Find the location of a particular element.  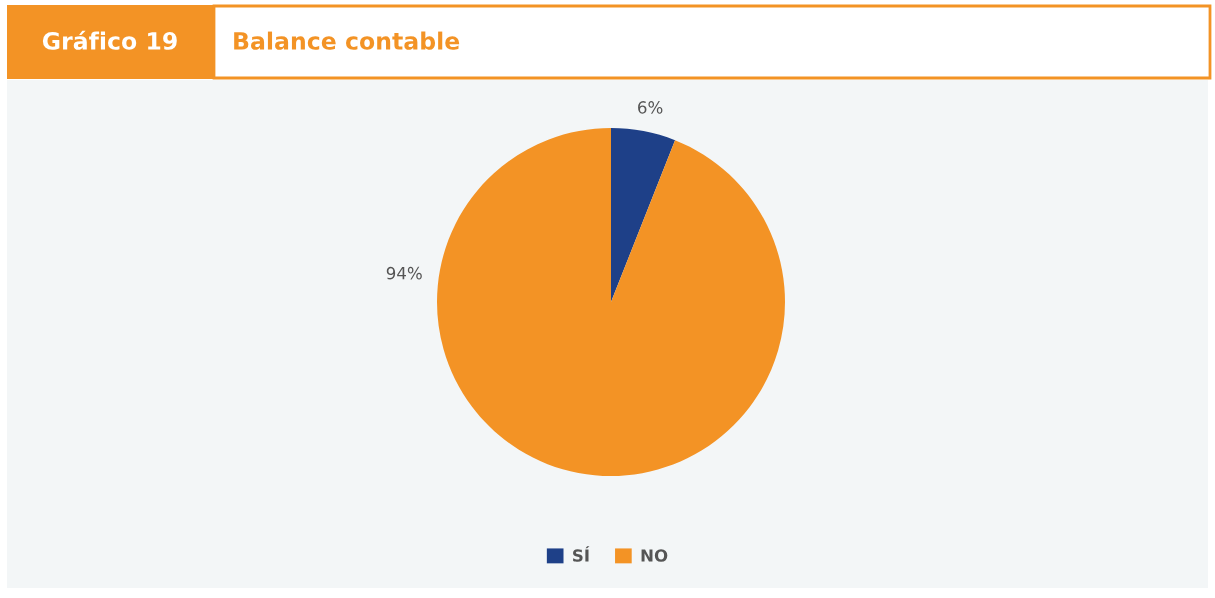

text: Gráfico 19 is located at coordinates (109, 40).